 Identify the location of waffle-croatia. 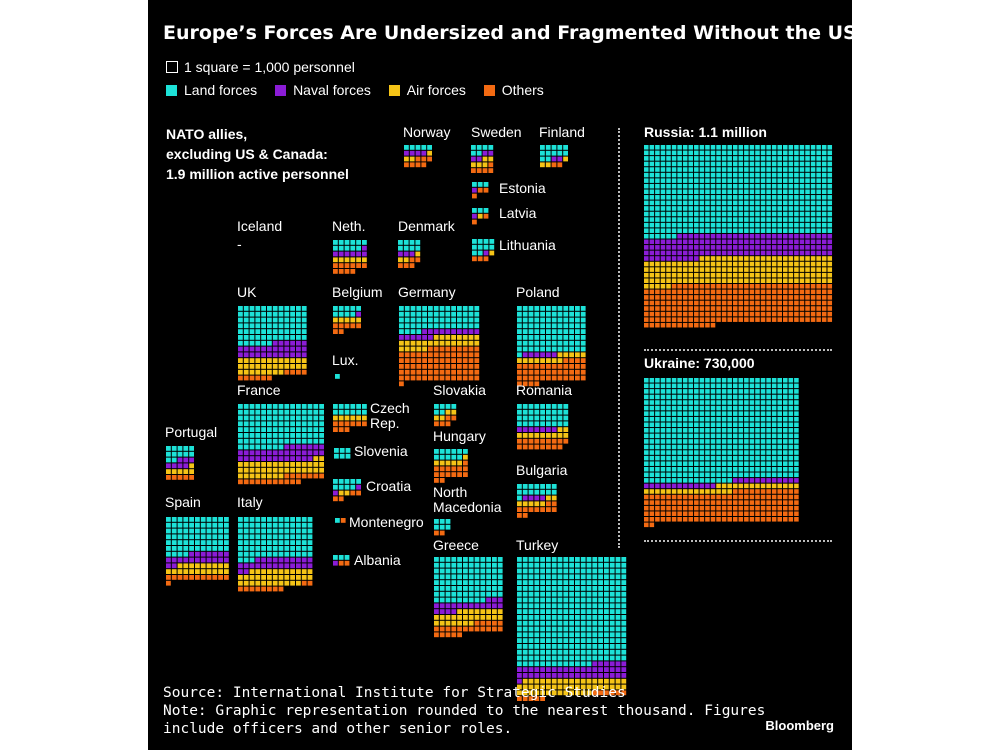
(347, 490).